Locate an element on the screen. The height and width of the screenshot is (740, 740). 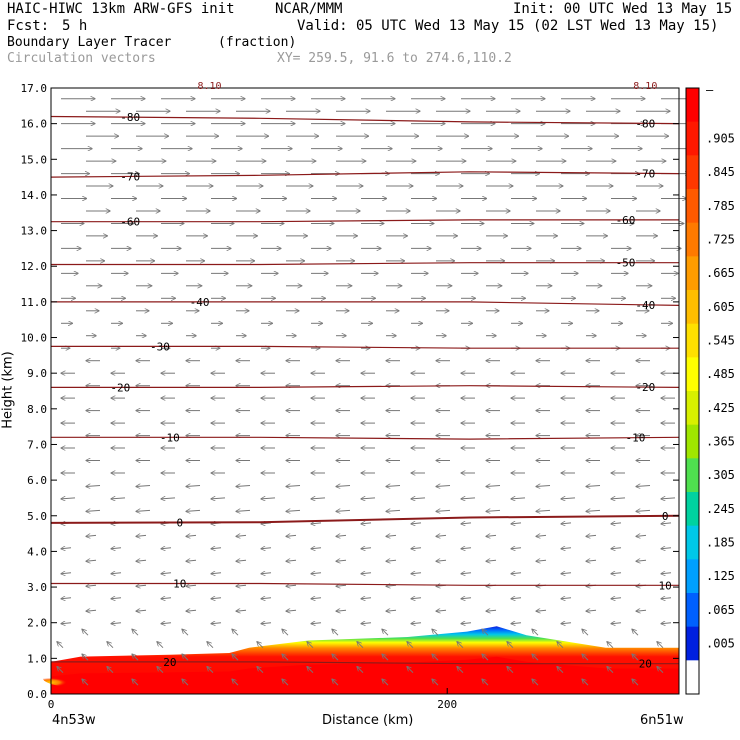
contour-label: -70 is located at coordinates (645, 173).